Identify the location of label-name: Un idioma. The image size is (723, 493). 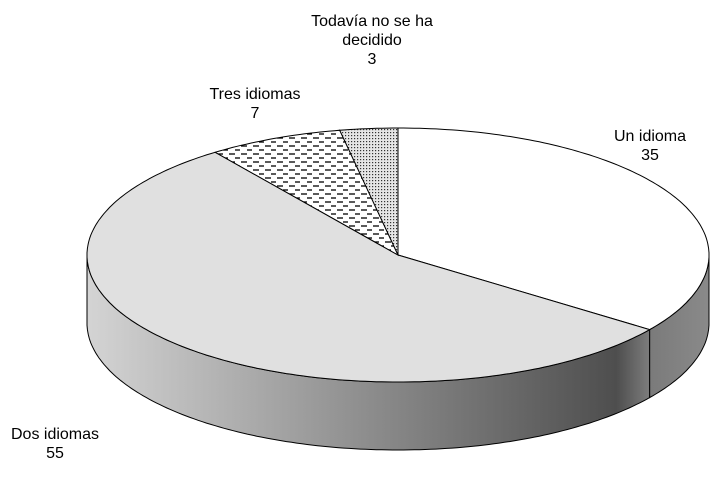
(650, 136).